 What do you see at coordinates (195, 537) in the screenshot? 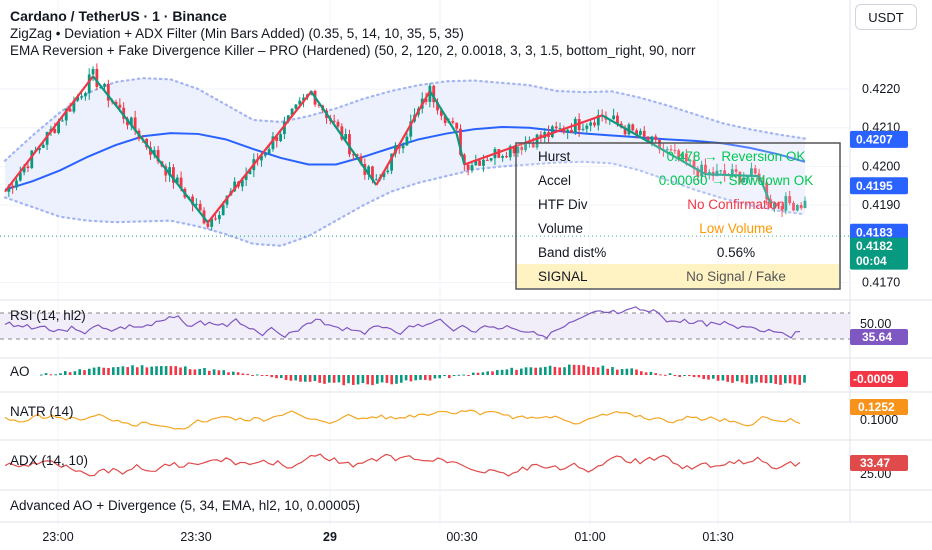
I see `time-tick-label: 23:30` at bounding box center [195, 537].